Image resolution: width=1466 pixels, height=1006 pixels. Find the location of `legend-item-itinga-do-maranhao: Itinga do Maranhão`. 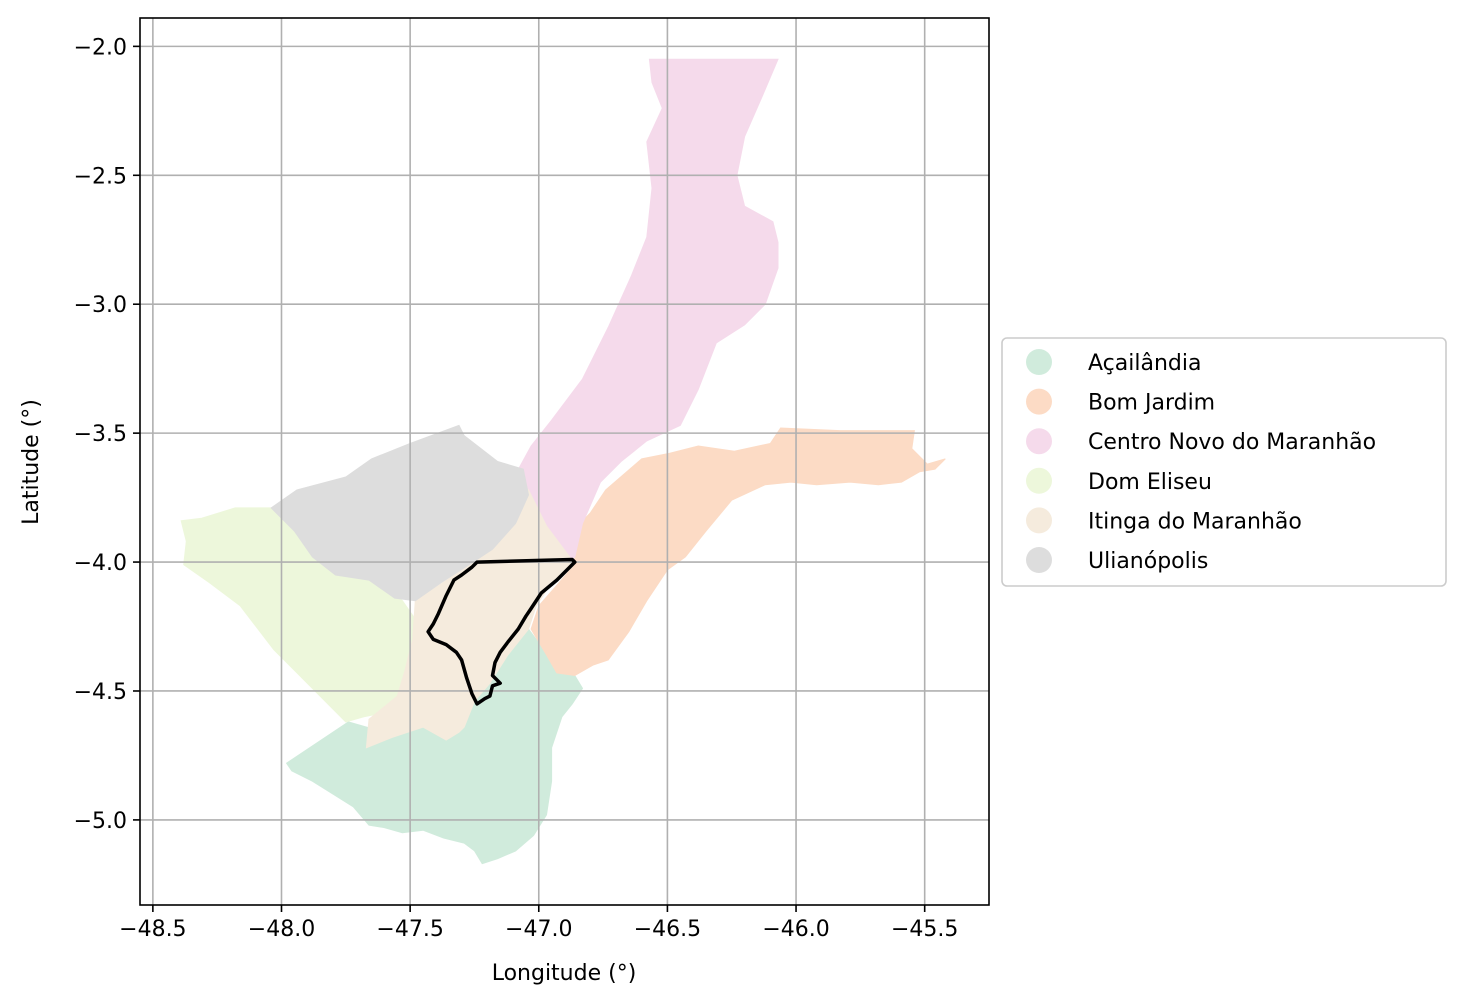

legend-item-itinga-do-maranhao: Itinga do Maranhão is located at coordinates (1164, 520).